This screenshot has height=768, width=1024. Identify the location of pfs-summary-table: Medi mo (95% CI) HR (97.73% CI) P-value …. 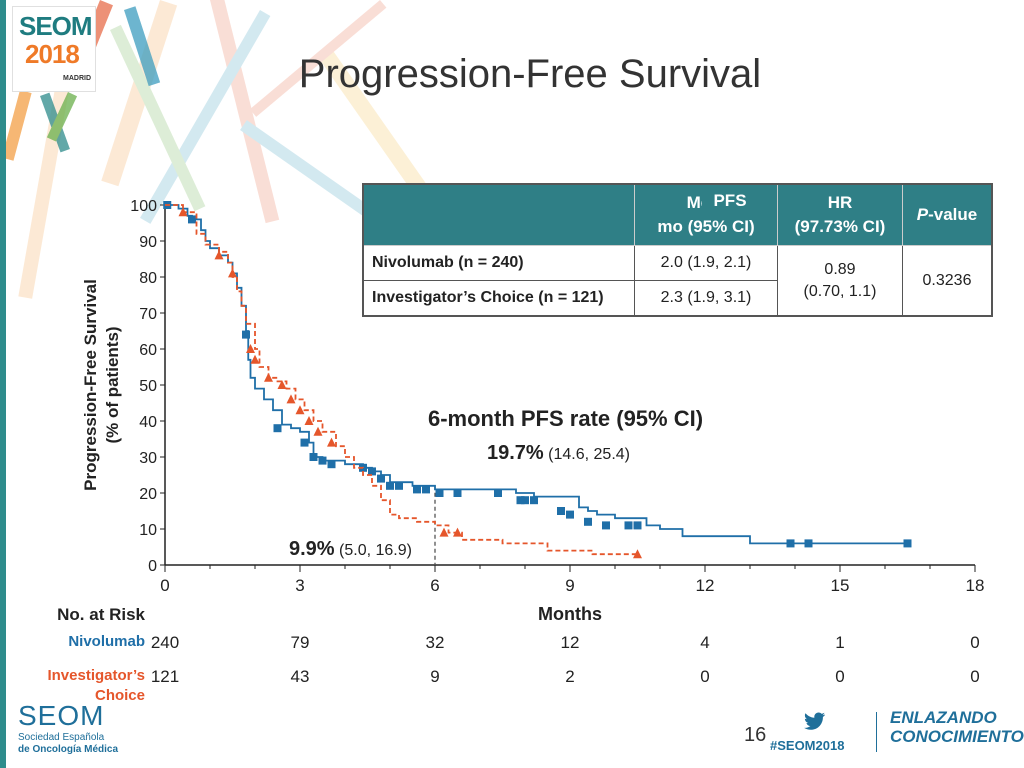
(677, 250).